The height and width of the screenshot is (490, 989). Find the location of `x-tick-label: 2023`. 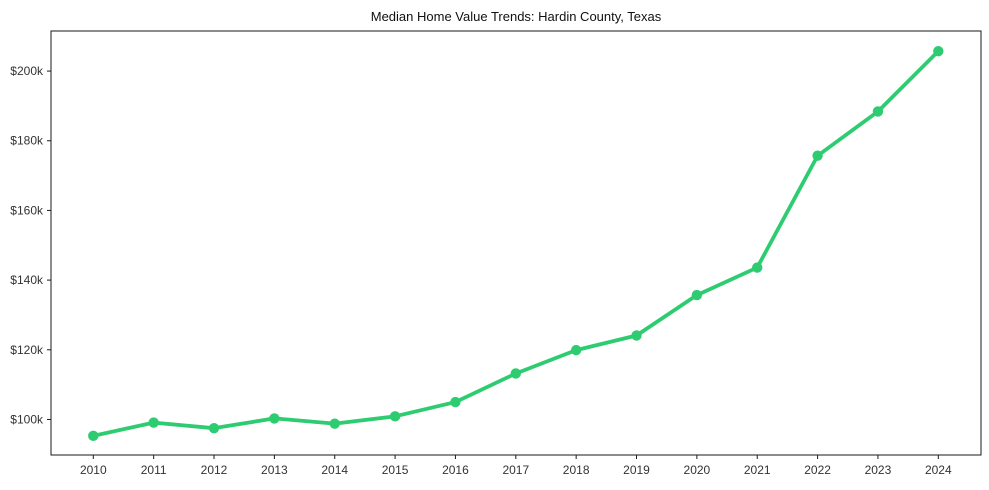

x-tick-label: 2023 is located at coordinates (878, 470).